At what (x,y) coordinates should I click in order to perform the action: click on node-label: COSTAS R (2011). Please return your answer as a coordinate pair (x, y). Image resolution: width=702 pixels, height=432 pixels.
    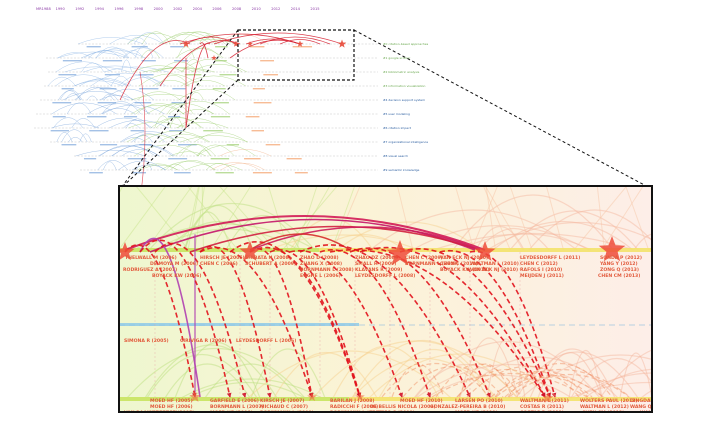
    Looking at the image, I should click on (542, 407).